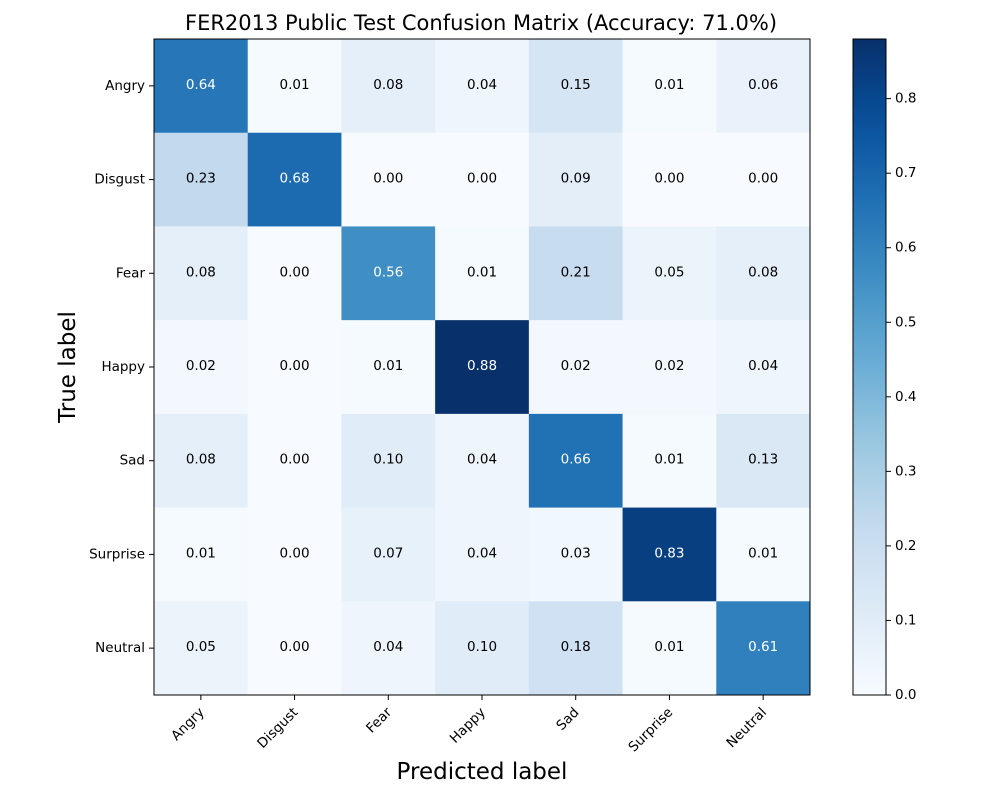 This screenshot has width=1000, height=800. I want to click on x-tick-label: Disgust, so click(277, 728).